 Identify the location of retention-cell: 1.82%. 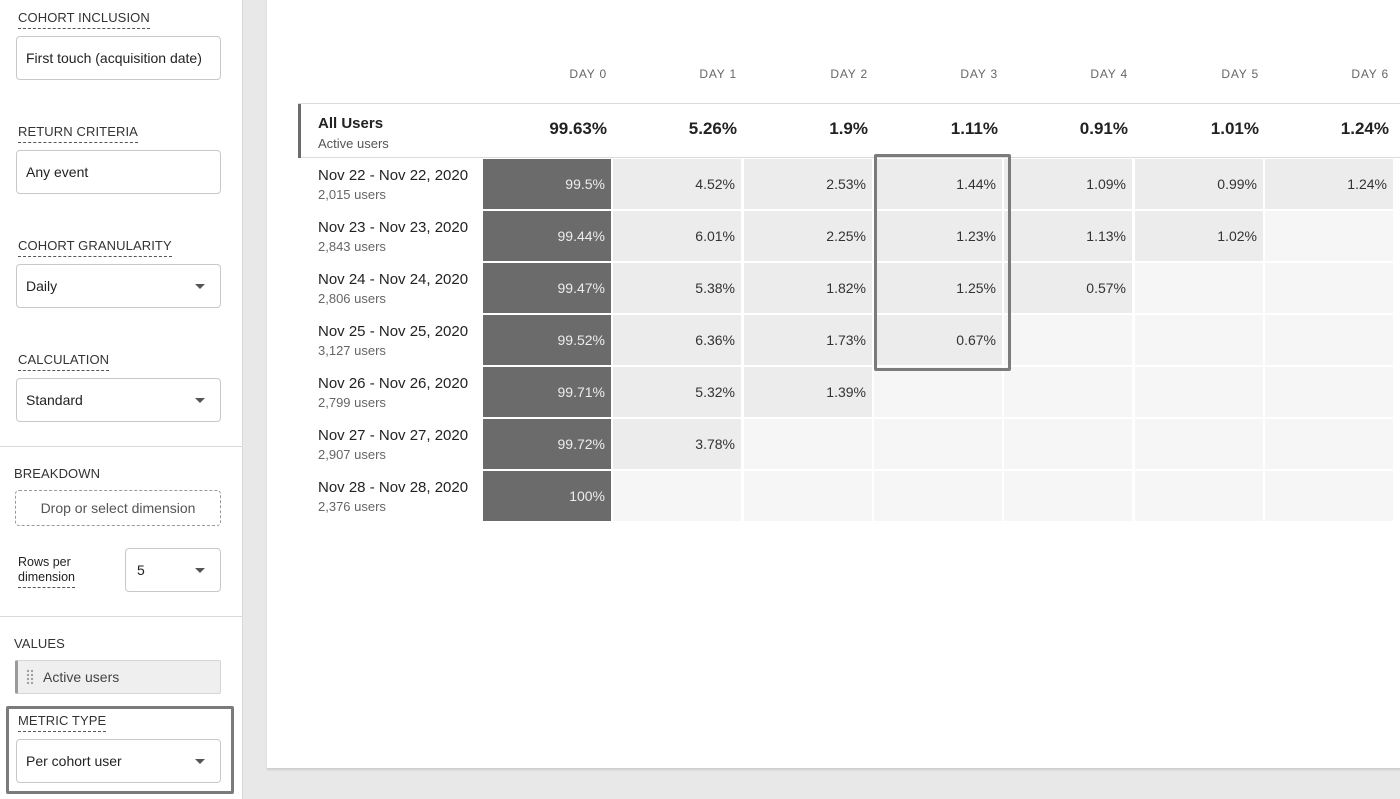
(808, 288).